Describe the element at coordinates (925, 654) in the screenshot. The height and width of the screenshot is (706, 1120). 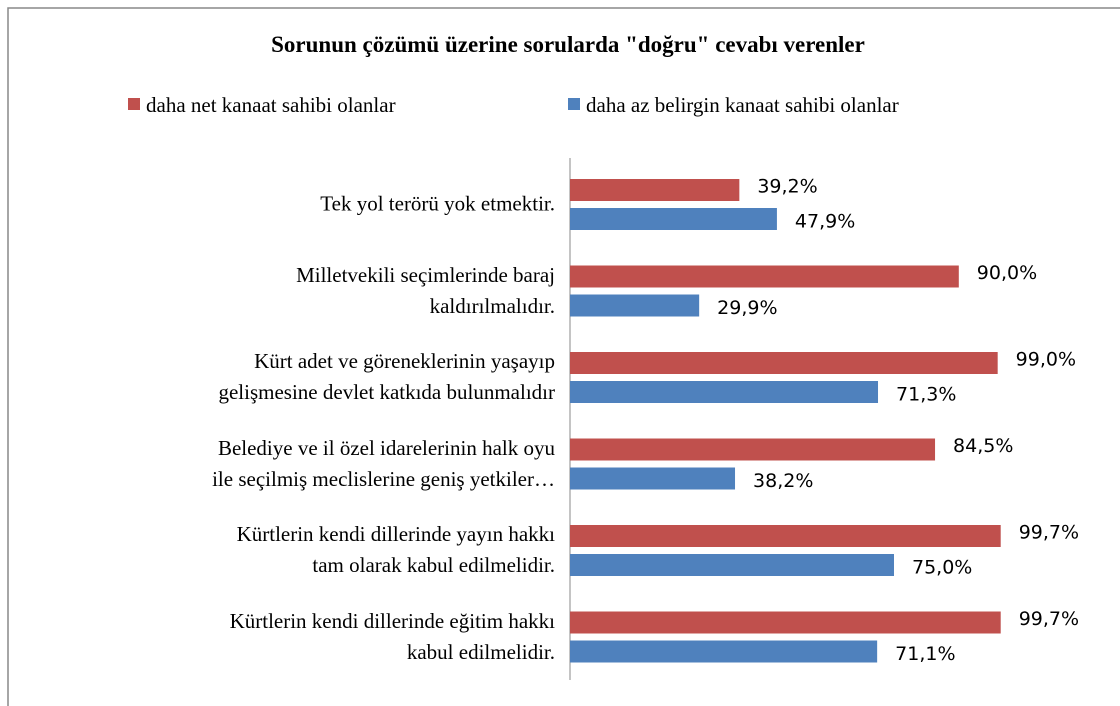
I see `value-label: 71,1%` at that location.